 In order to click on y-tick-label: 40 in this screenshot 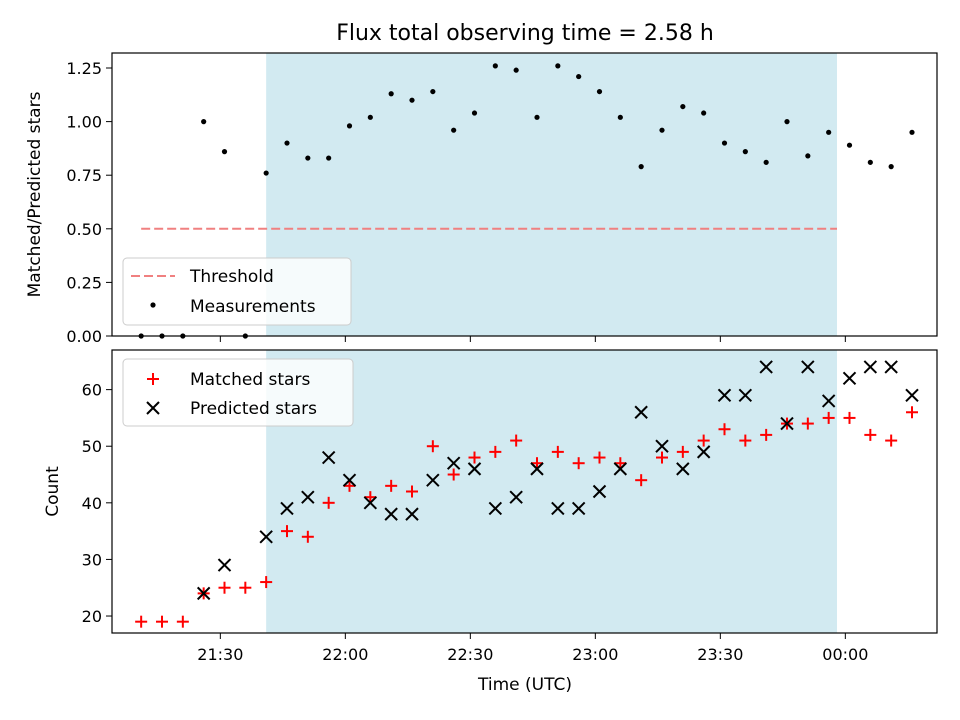, I will do `click(92, 503)`.